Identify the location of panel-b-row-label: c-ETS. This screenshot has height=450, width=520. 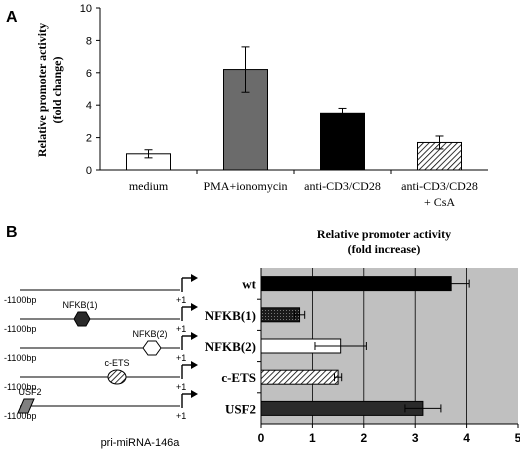
(238, 377).